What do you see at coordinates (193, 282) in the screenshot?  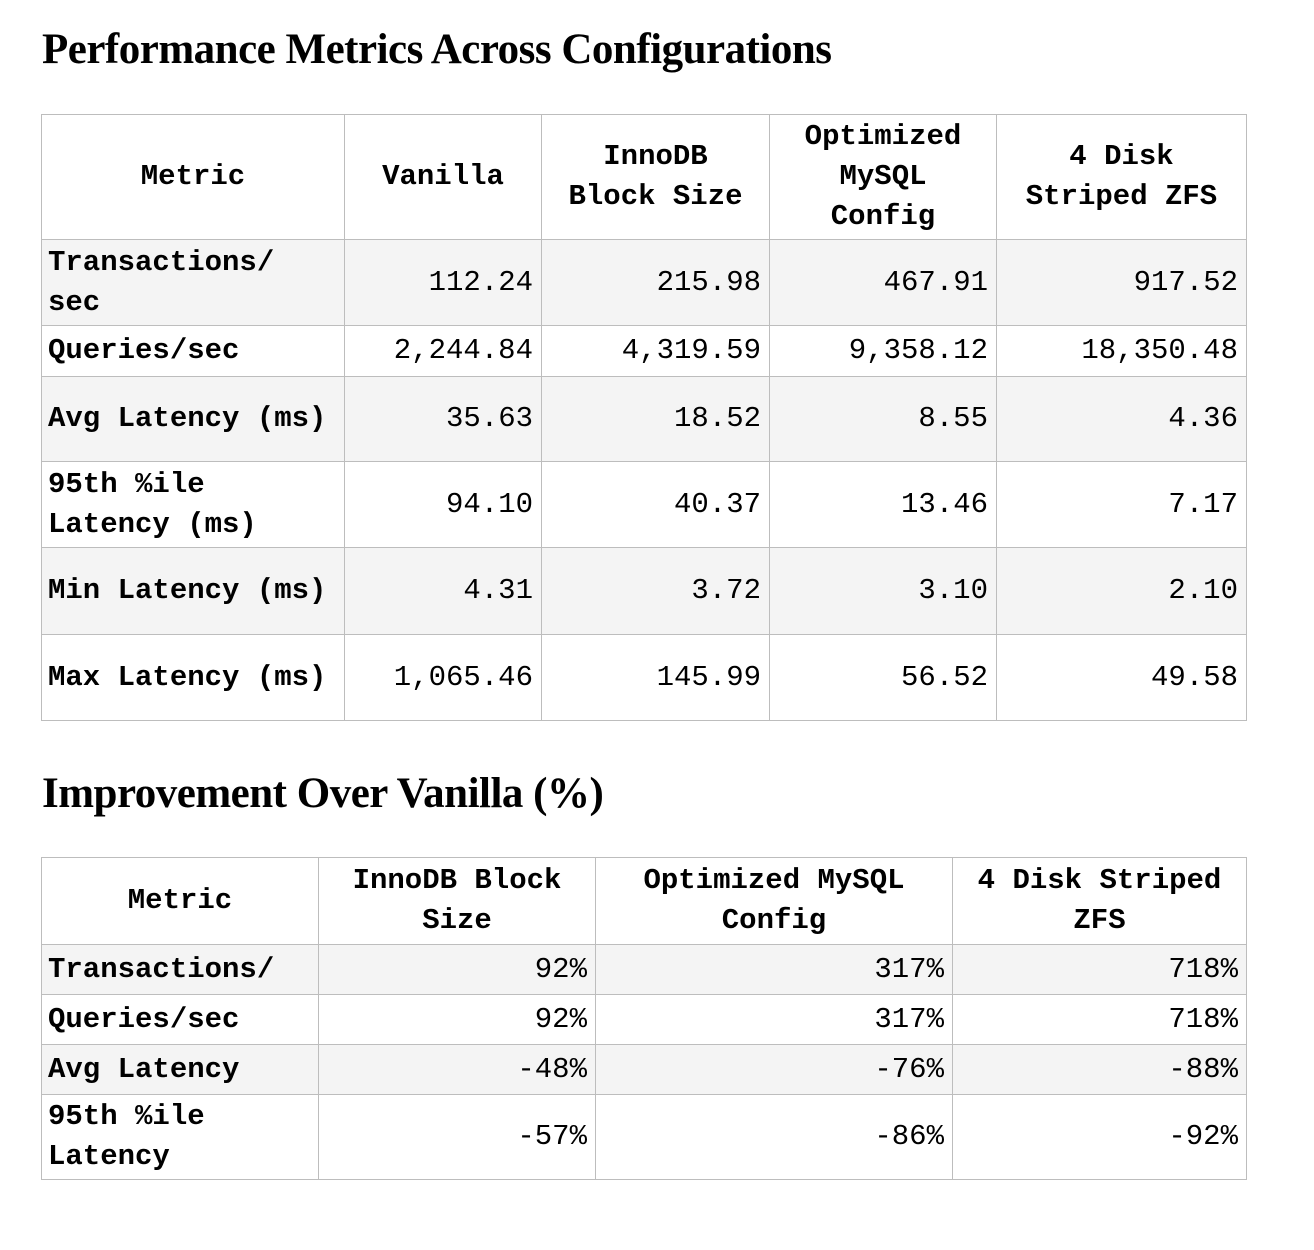 I see `row-label-transactions-sec: Transactions/ sec` at bounding box center [193, 282].